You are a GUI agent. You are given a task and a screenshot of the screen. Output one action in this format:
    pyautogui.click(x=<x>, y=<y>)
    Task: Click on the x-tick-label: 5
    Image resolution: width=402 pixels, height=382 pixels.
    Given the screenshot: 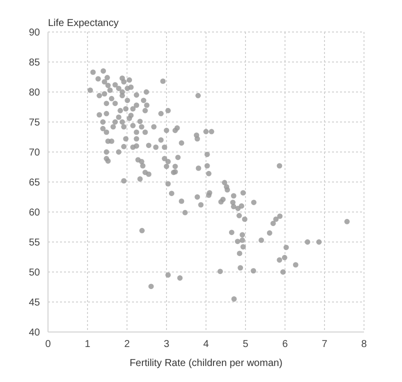 What is the action you would take?
    pyautogui.click(x=245, y=344)
    